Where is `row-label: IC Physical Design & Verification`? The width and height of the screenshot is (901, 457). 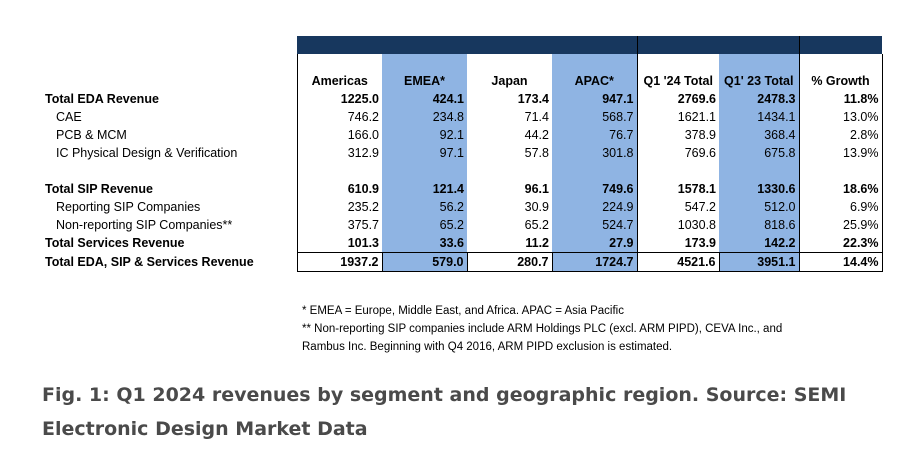 row-label: IC Physical Design & Verification is located at coordinates (147, 153).